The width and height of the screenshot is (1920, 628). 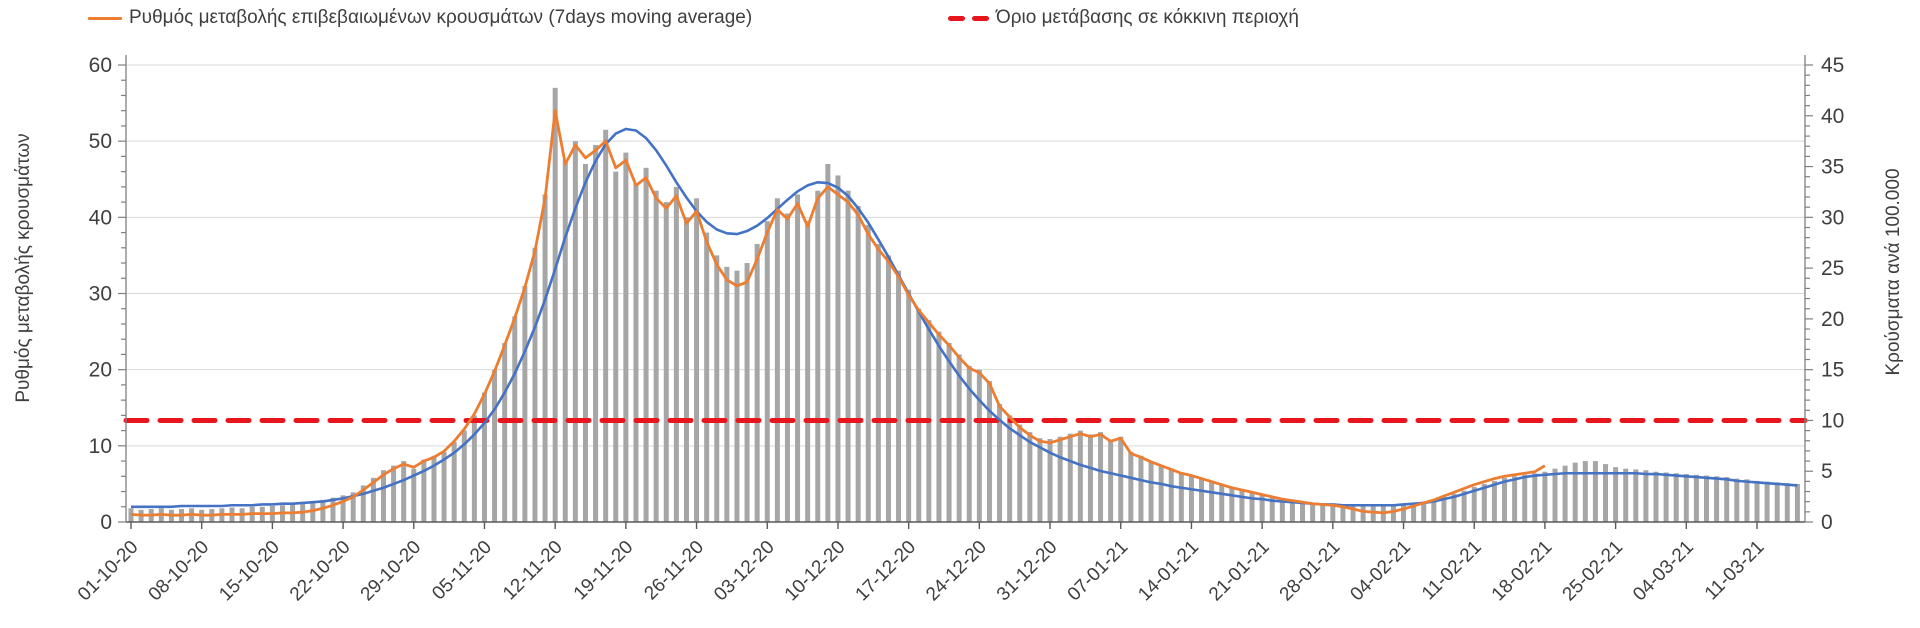 What do you see at coordinates (1593, 571) in the screenshot?
I see `x-tick-label: 25-02-21` at bounding box center [1593, 571].